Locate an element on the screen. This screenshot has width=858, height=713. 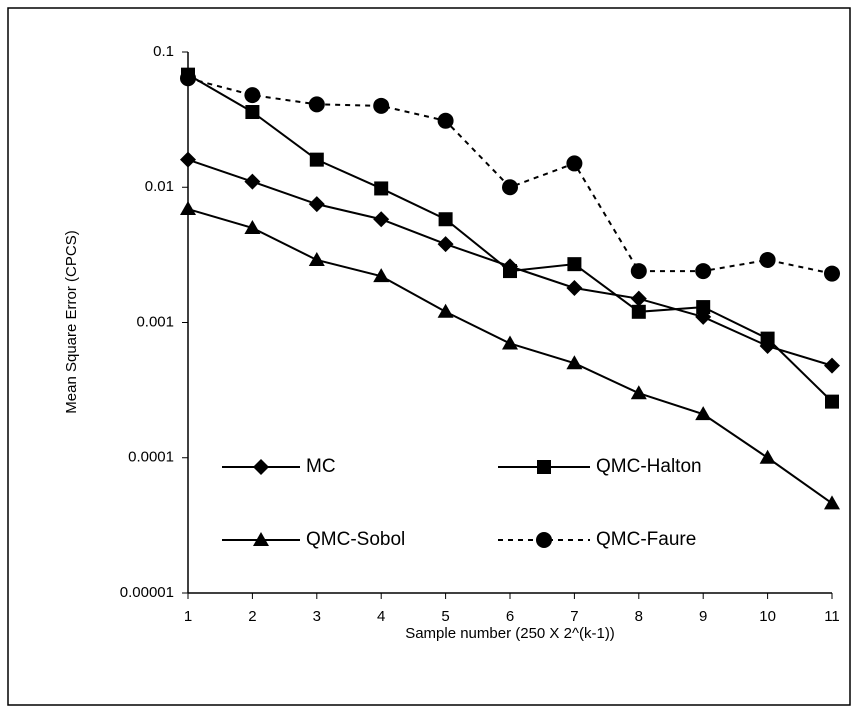
x-tick-label: 3 is located at coordinates (317, 616).